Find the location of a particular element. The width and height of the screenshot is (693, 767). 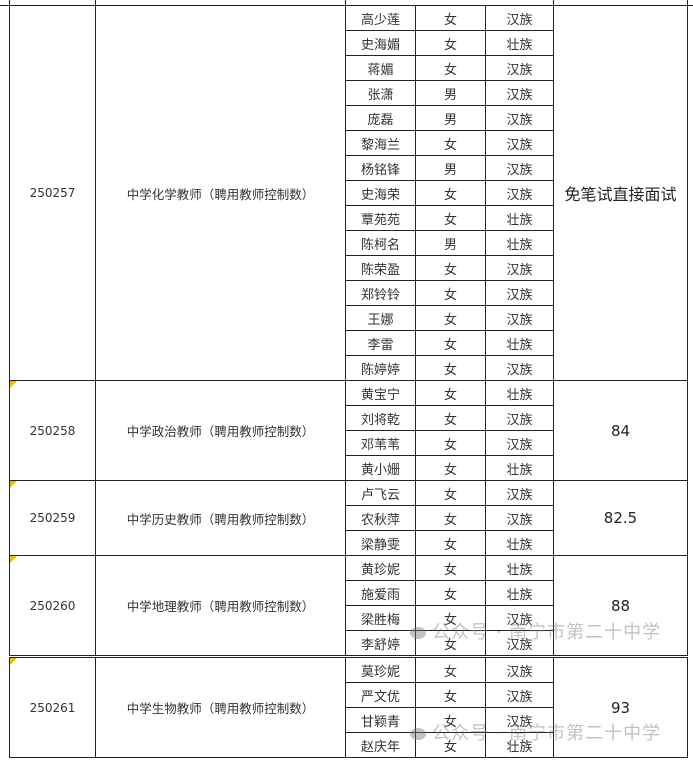

candidate-name: 覃苑苑 is located at coordinates (380, 218).